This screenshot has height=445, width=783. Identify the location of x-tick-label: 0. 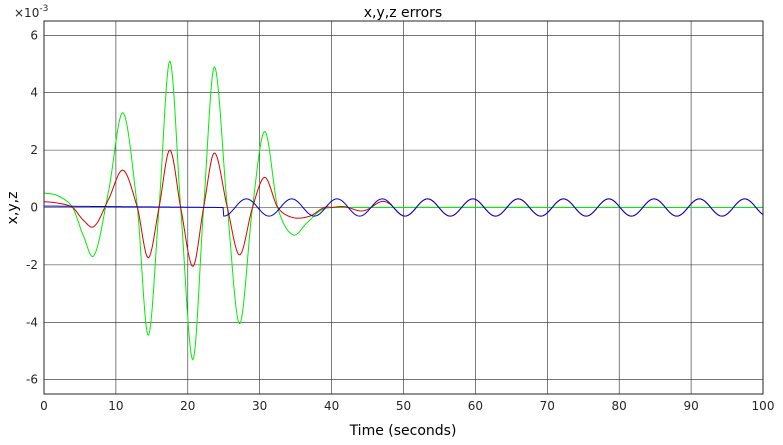
(44, 406).